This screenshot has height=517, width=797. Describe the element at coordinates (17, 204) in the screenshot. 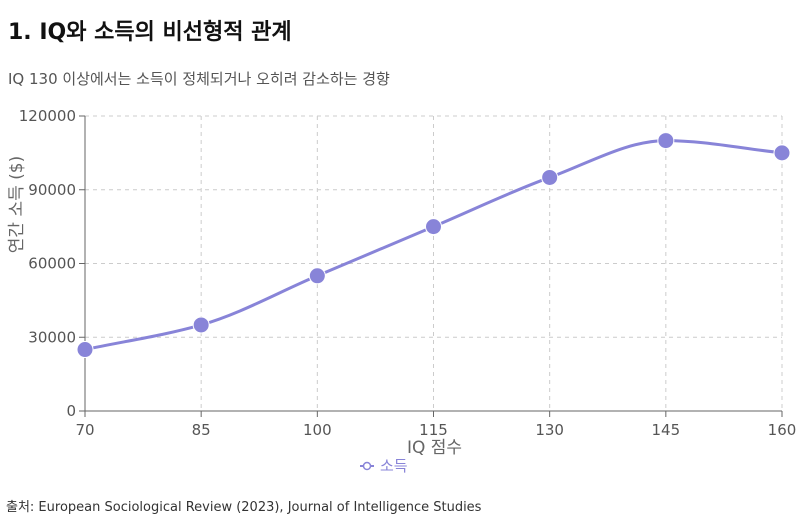

I see `y-axis-title: 연간 소득 ($)` at that location.